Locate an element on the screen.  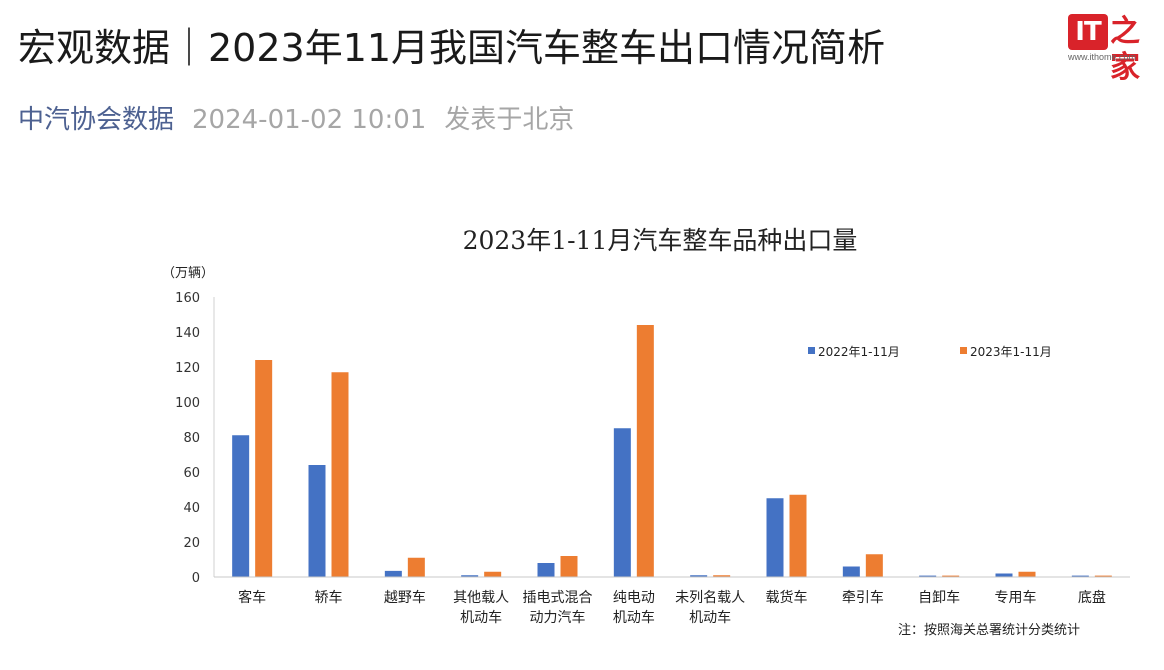
x-category-label: 其他载人 is located at coordinates (481, 598).